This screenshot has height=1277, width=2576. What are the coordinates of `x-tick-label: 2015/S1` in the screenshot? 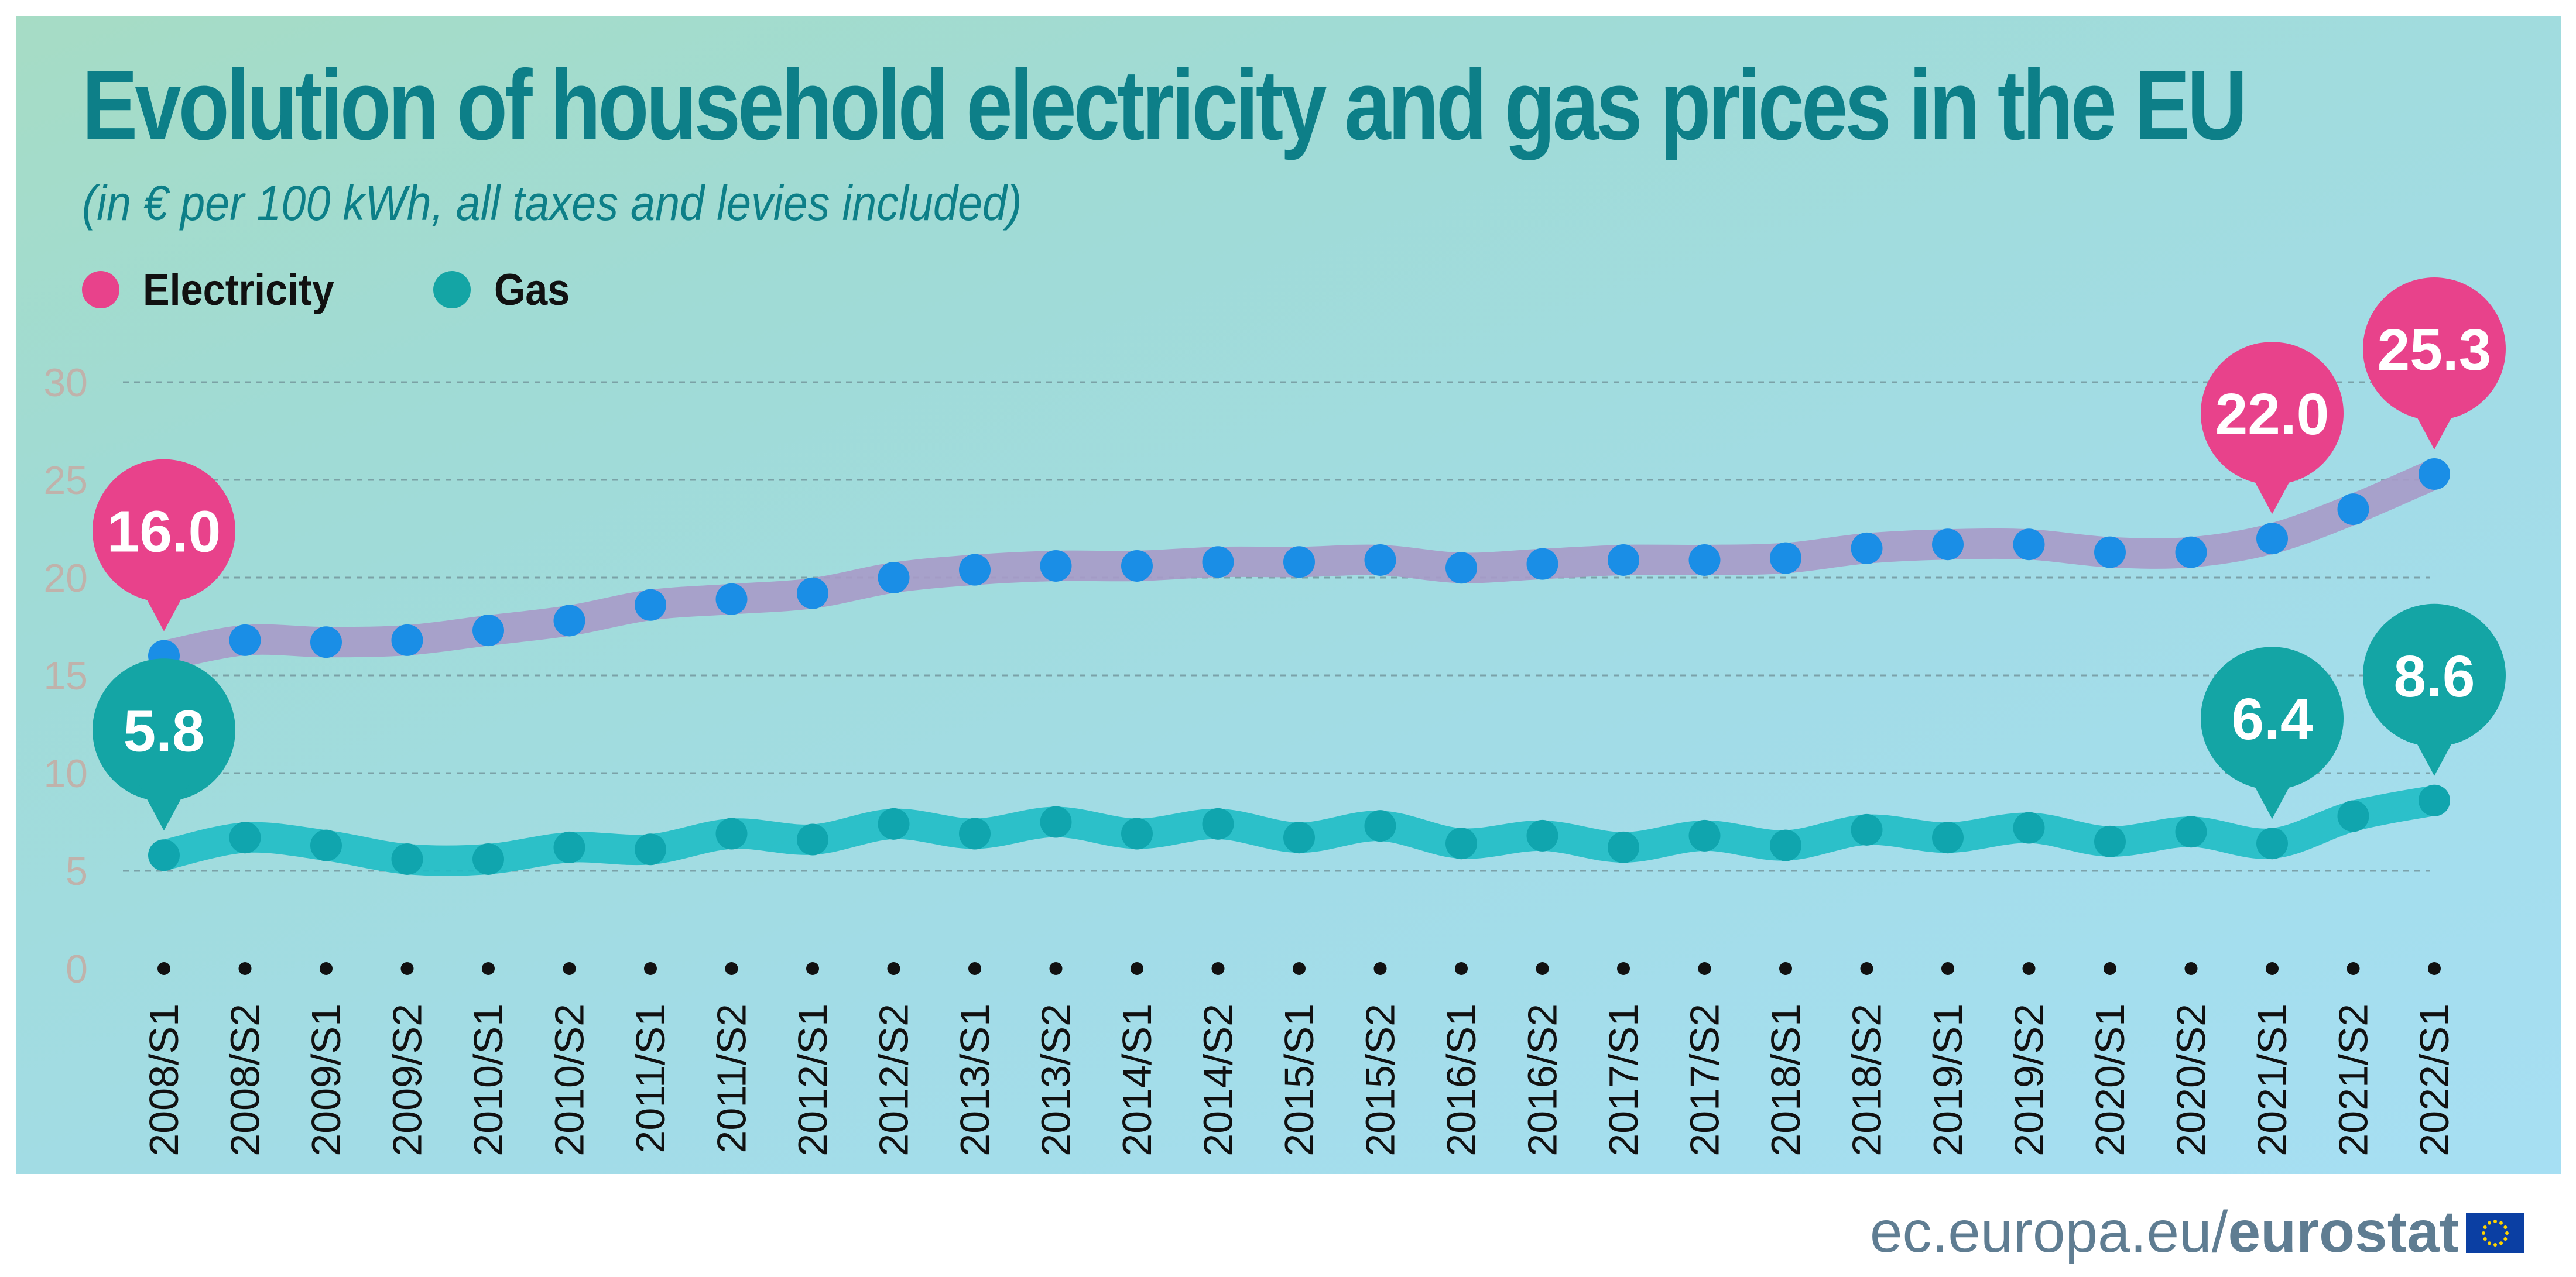 It's located at (1299, 1080).